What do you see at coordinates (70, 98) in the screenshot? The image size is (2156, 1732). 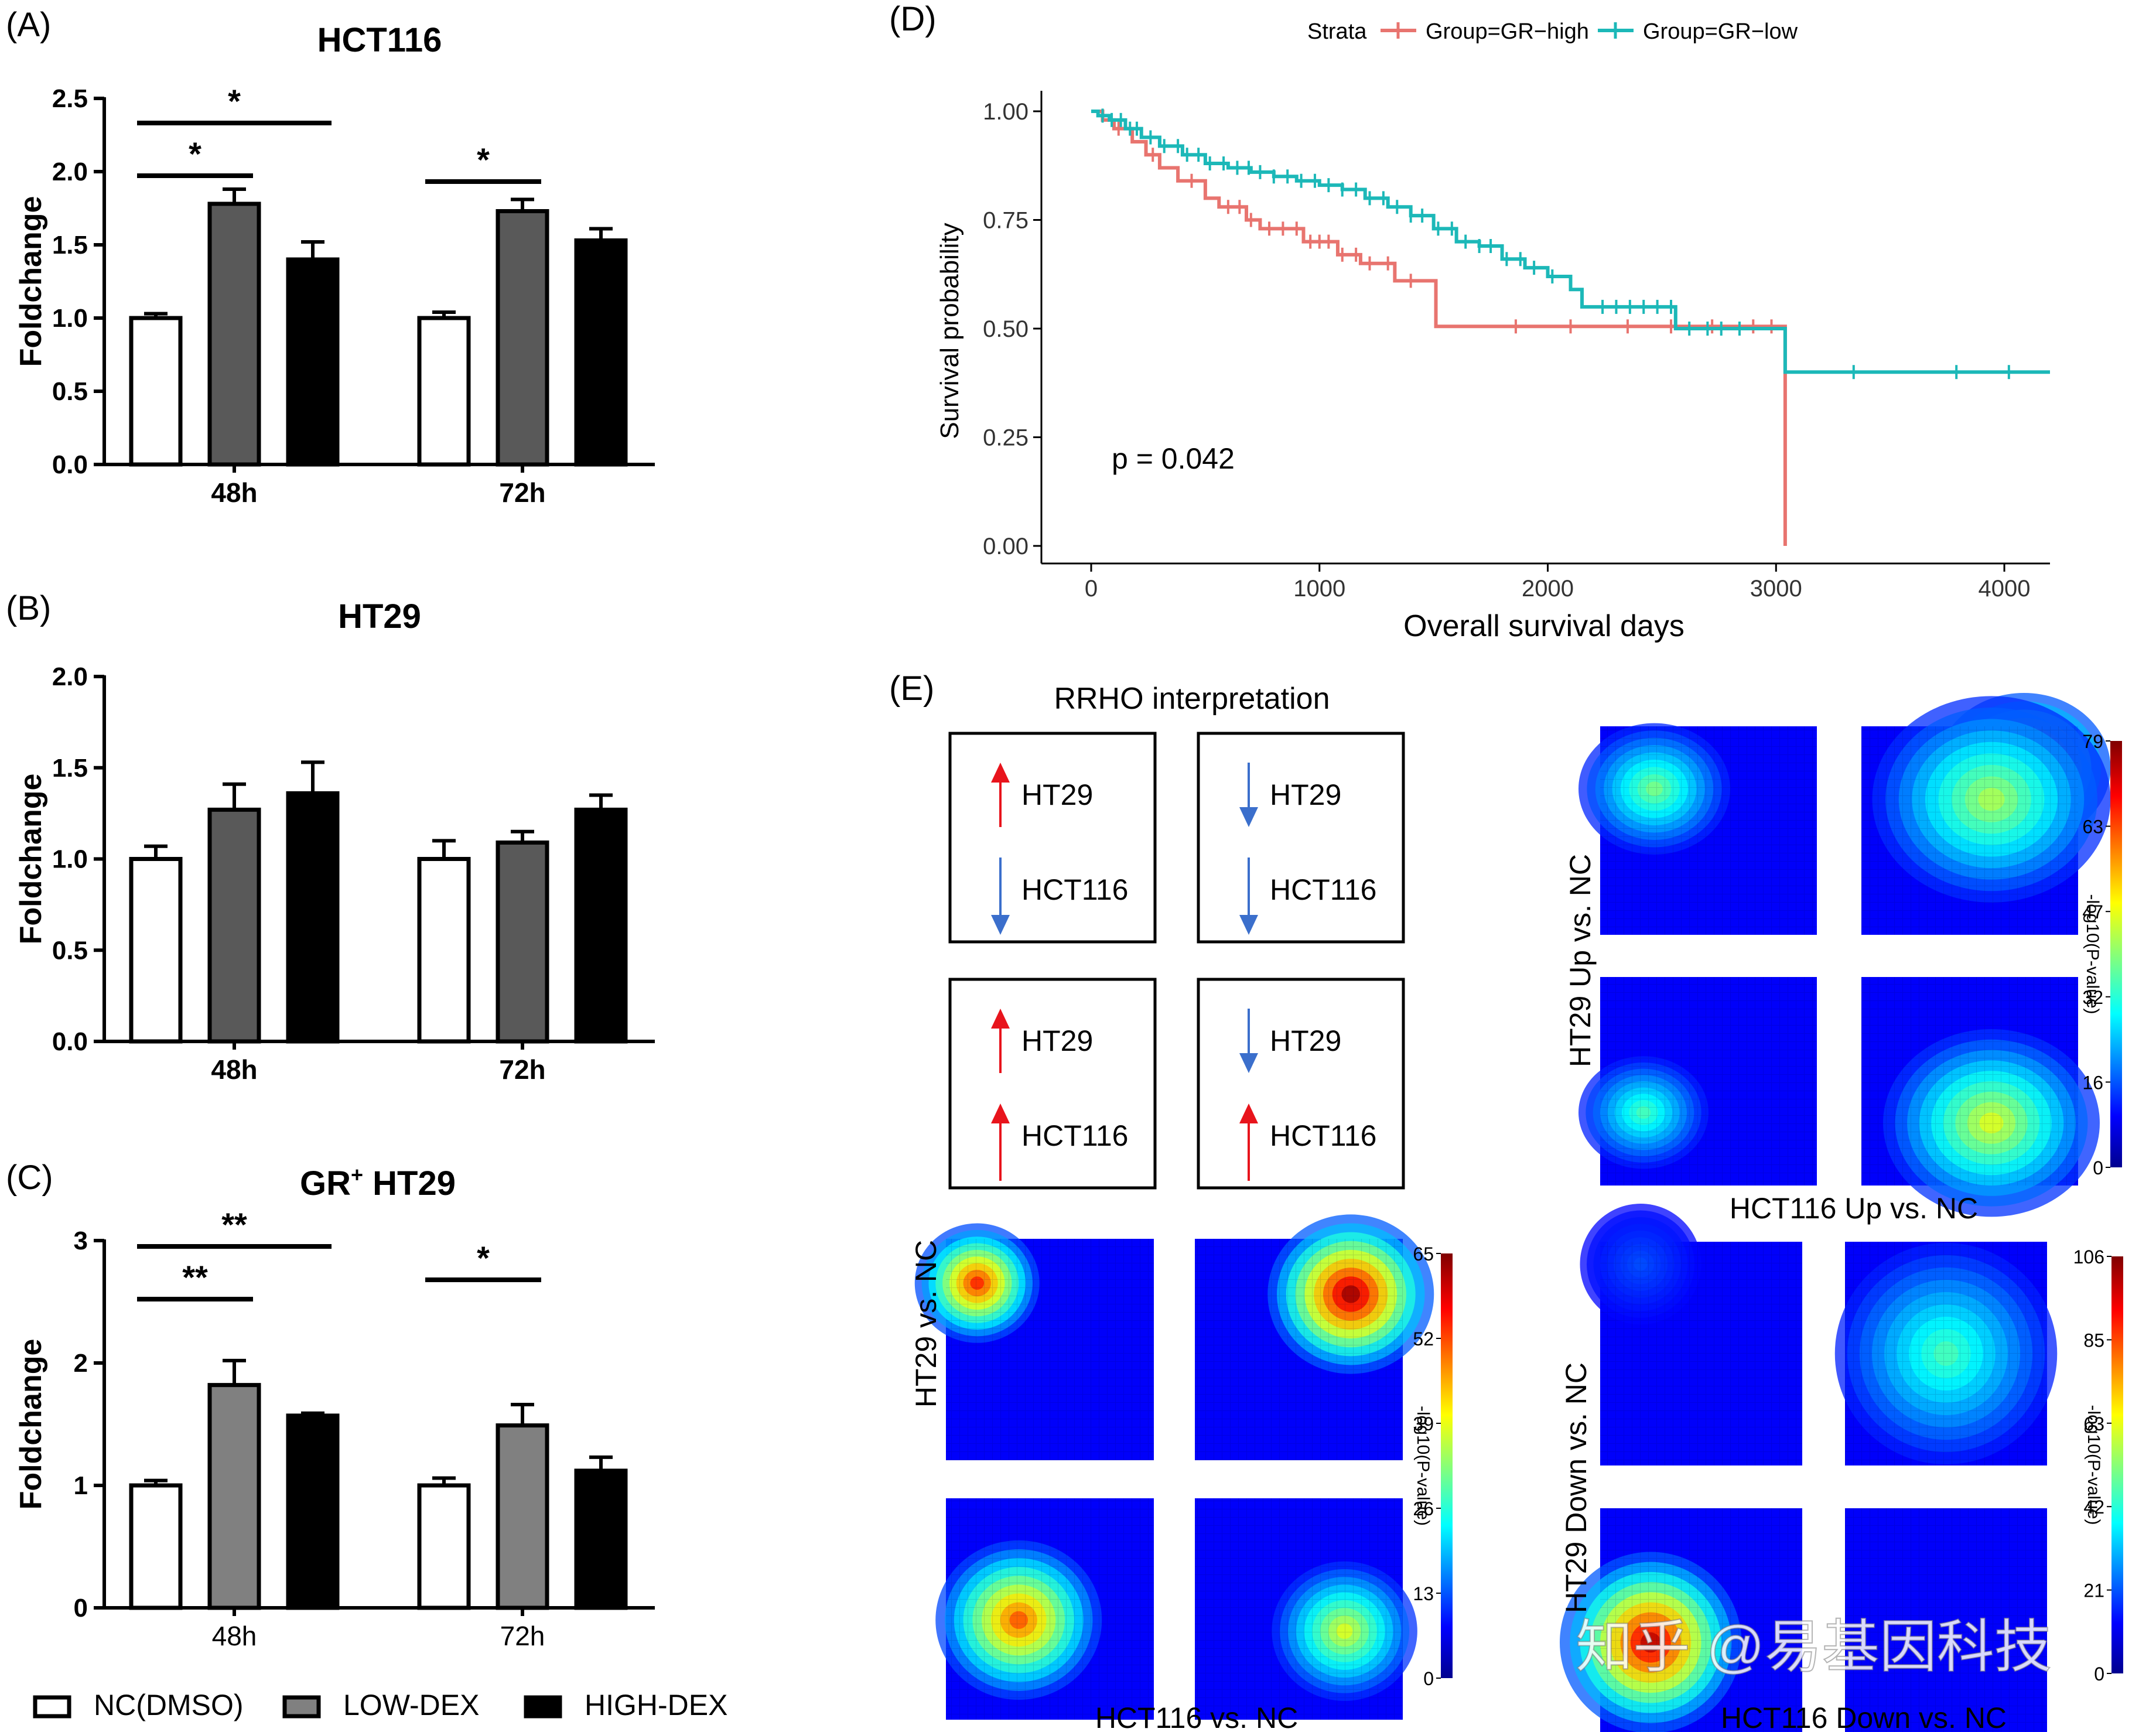 I see `y-tick-label: 2.5` at bounding box center [70, 98].